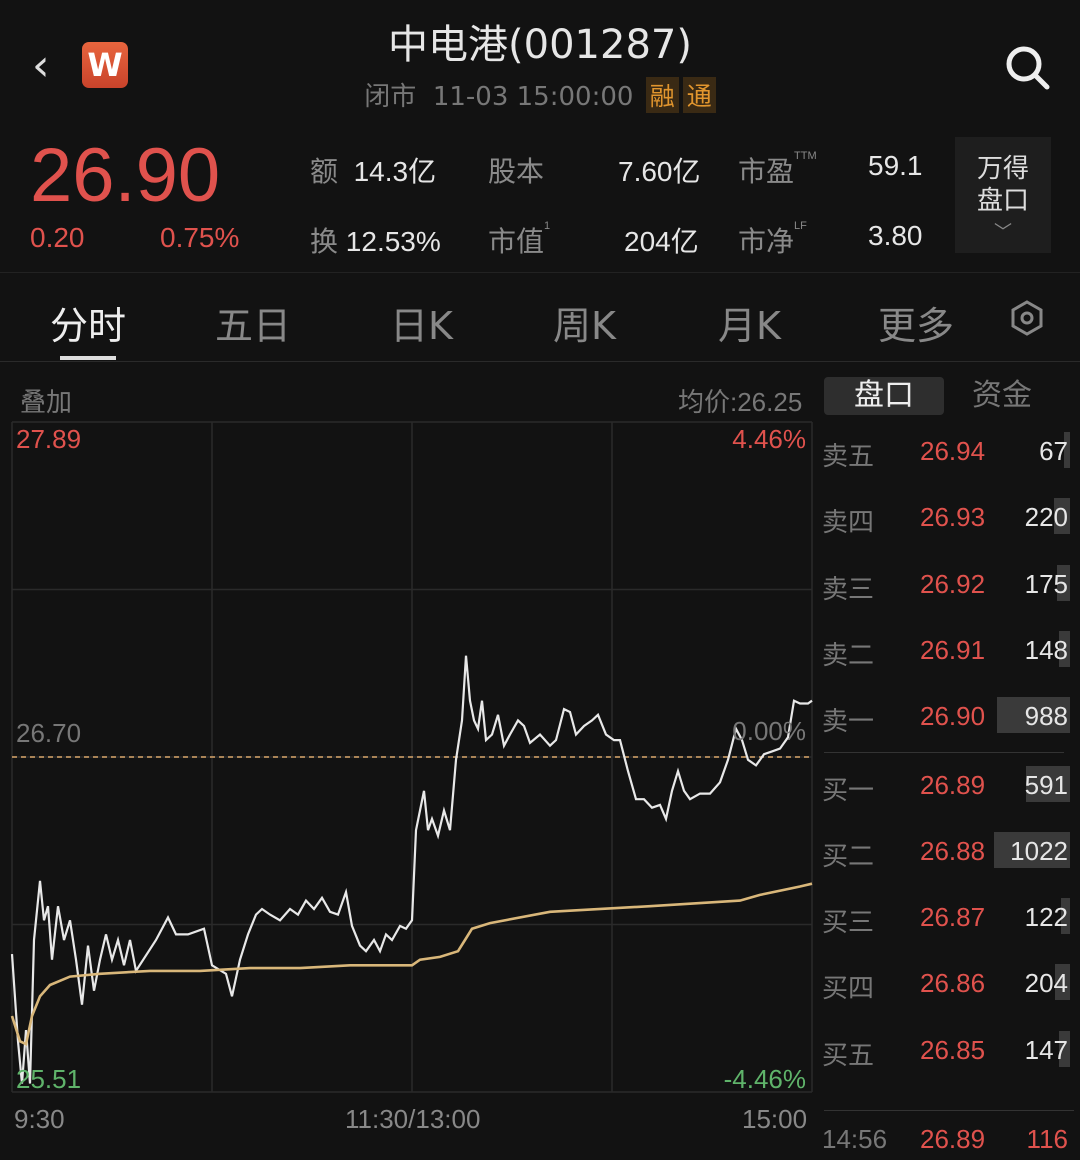 This screenshot has height=1160, width=1080. Describe the element at coordinates (895, 165) in the screenshot. I see `stat-pe-value: 59.1` at that location.